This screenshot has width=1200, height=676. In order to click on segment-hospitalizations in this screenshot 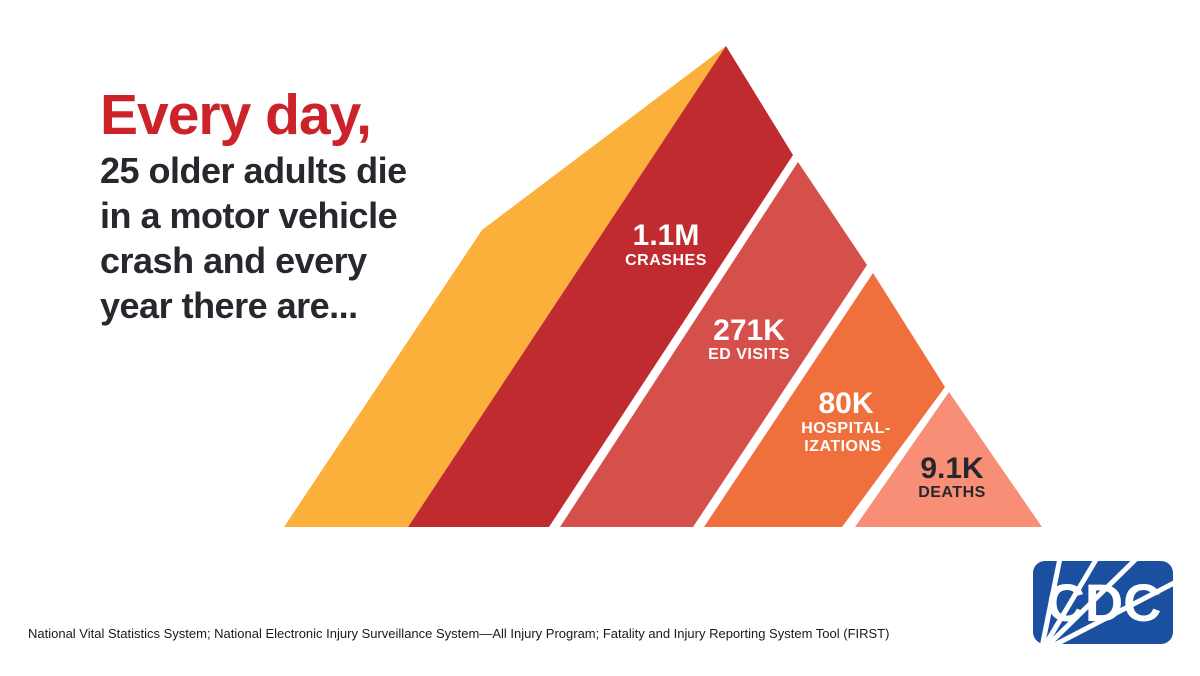, I will do `click(824, 400)`.